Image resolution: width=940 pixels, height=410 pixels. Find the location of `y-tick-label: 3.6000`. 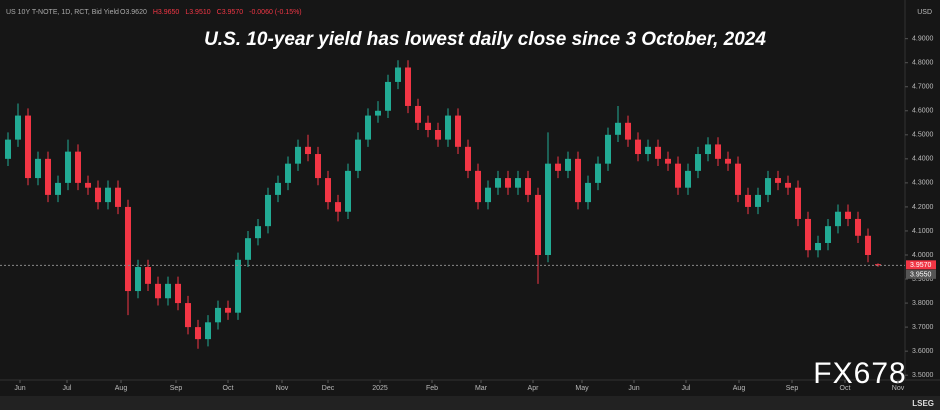

y-tick-label: 3.6000 is located at coordinates (923, 351).